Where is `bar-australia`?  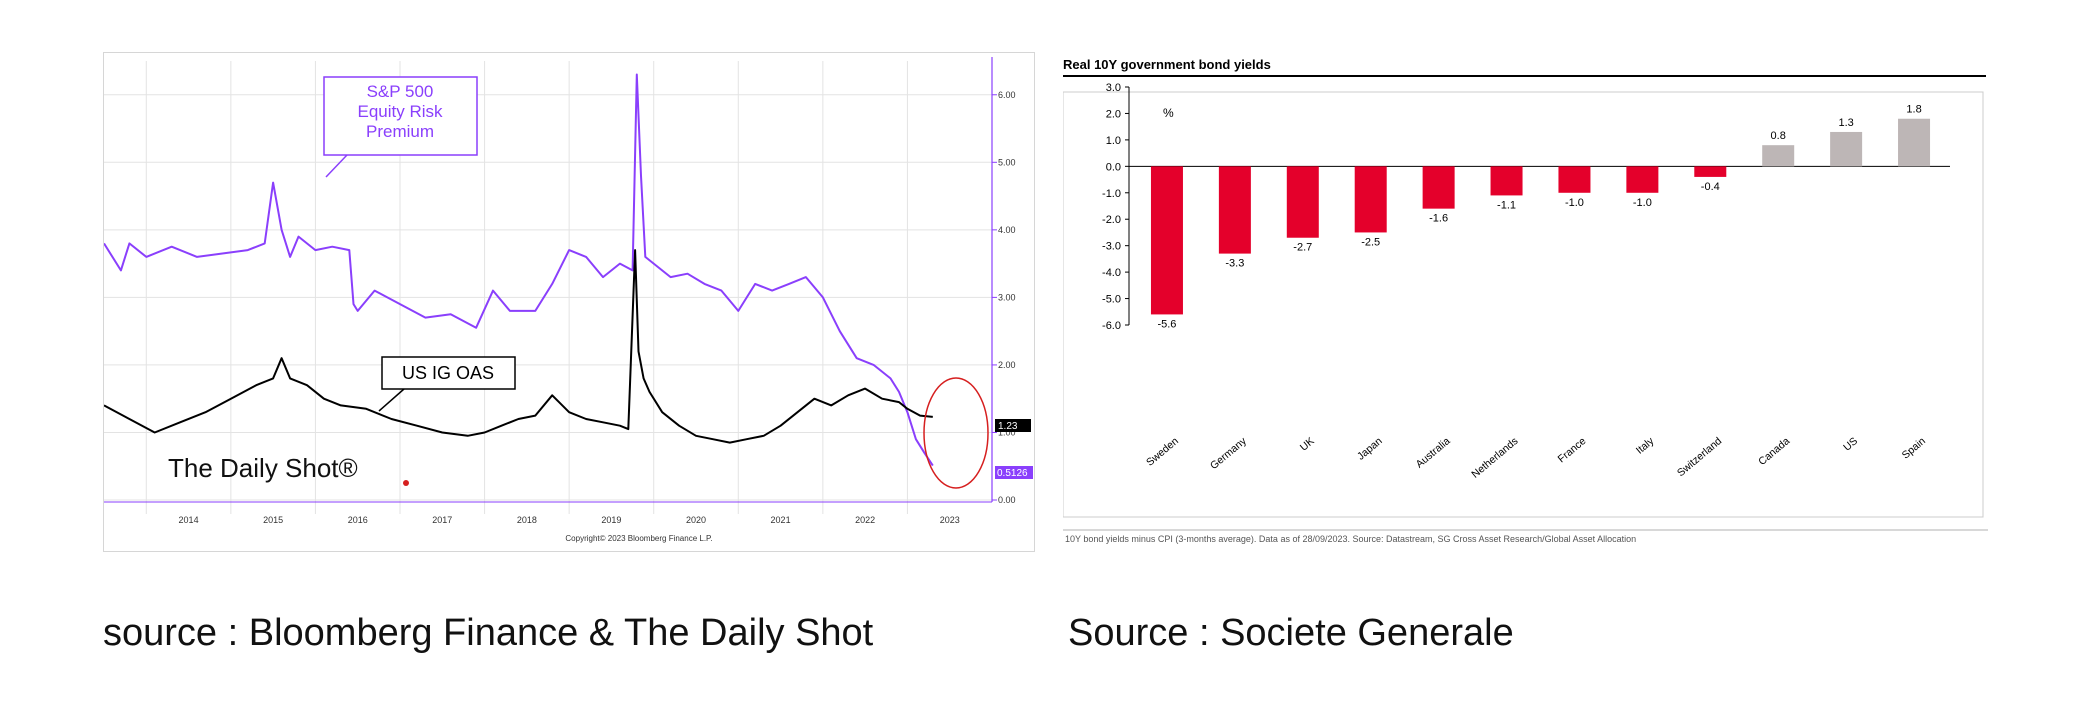 bar-australia is located at coordinates (1438, 187).